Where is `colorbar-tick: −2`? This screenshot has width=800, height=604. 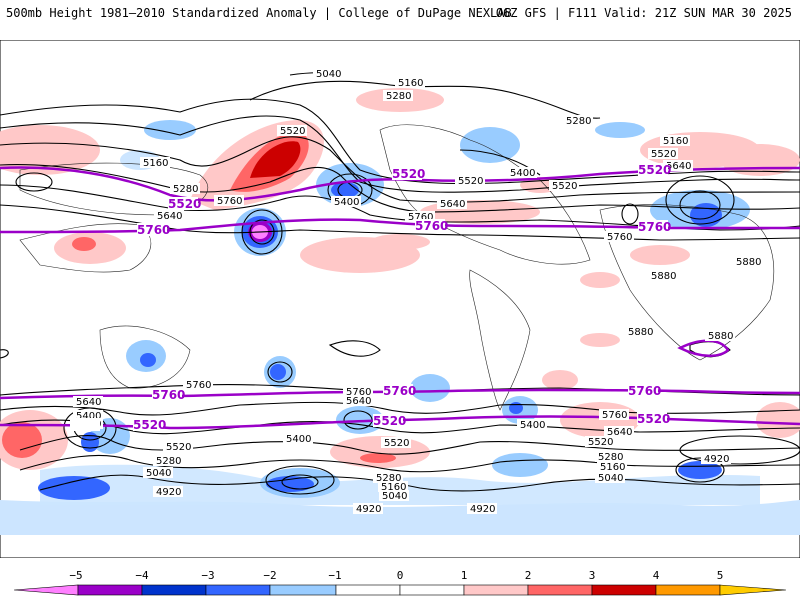
colorbar-tick: −2 is located at coordinates (269, 575).